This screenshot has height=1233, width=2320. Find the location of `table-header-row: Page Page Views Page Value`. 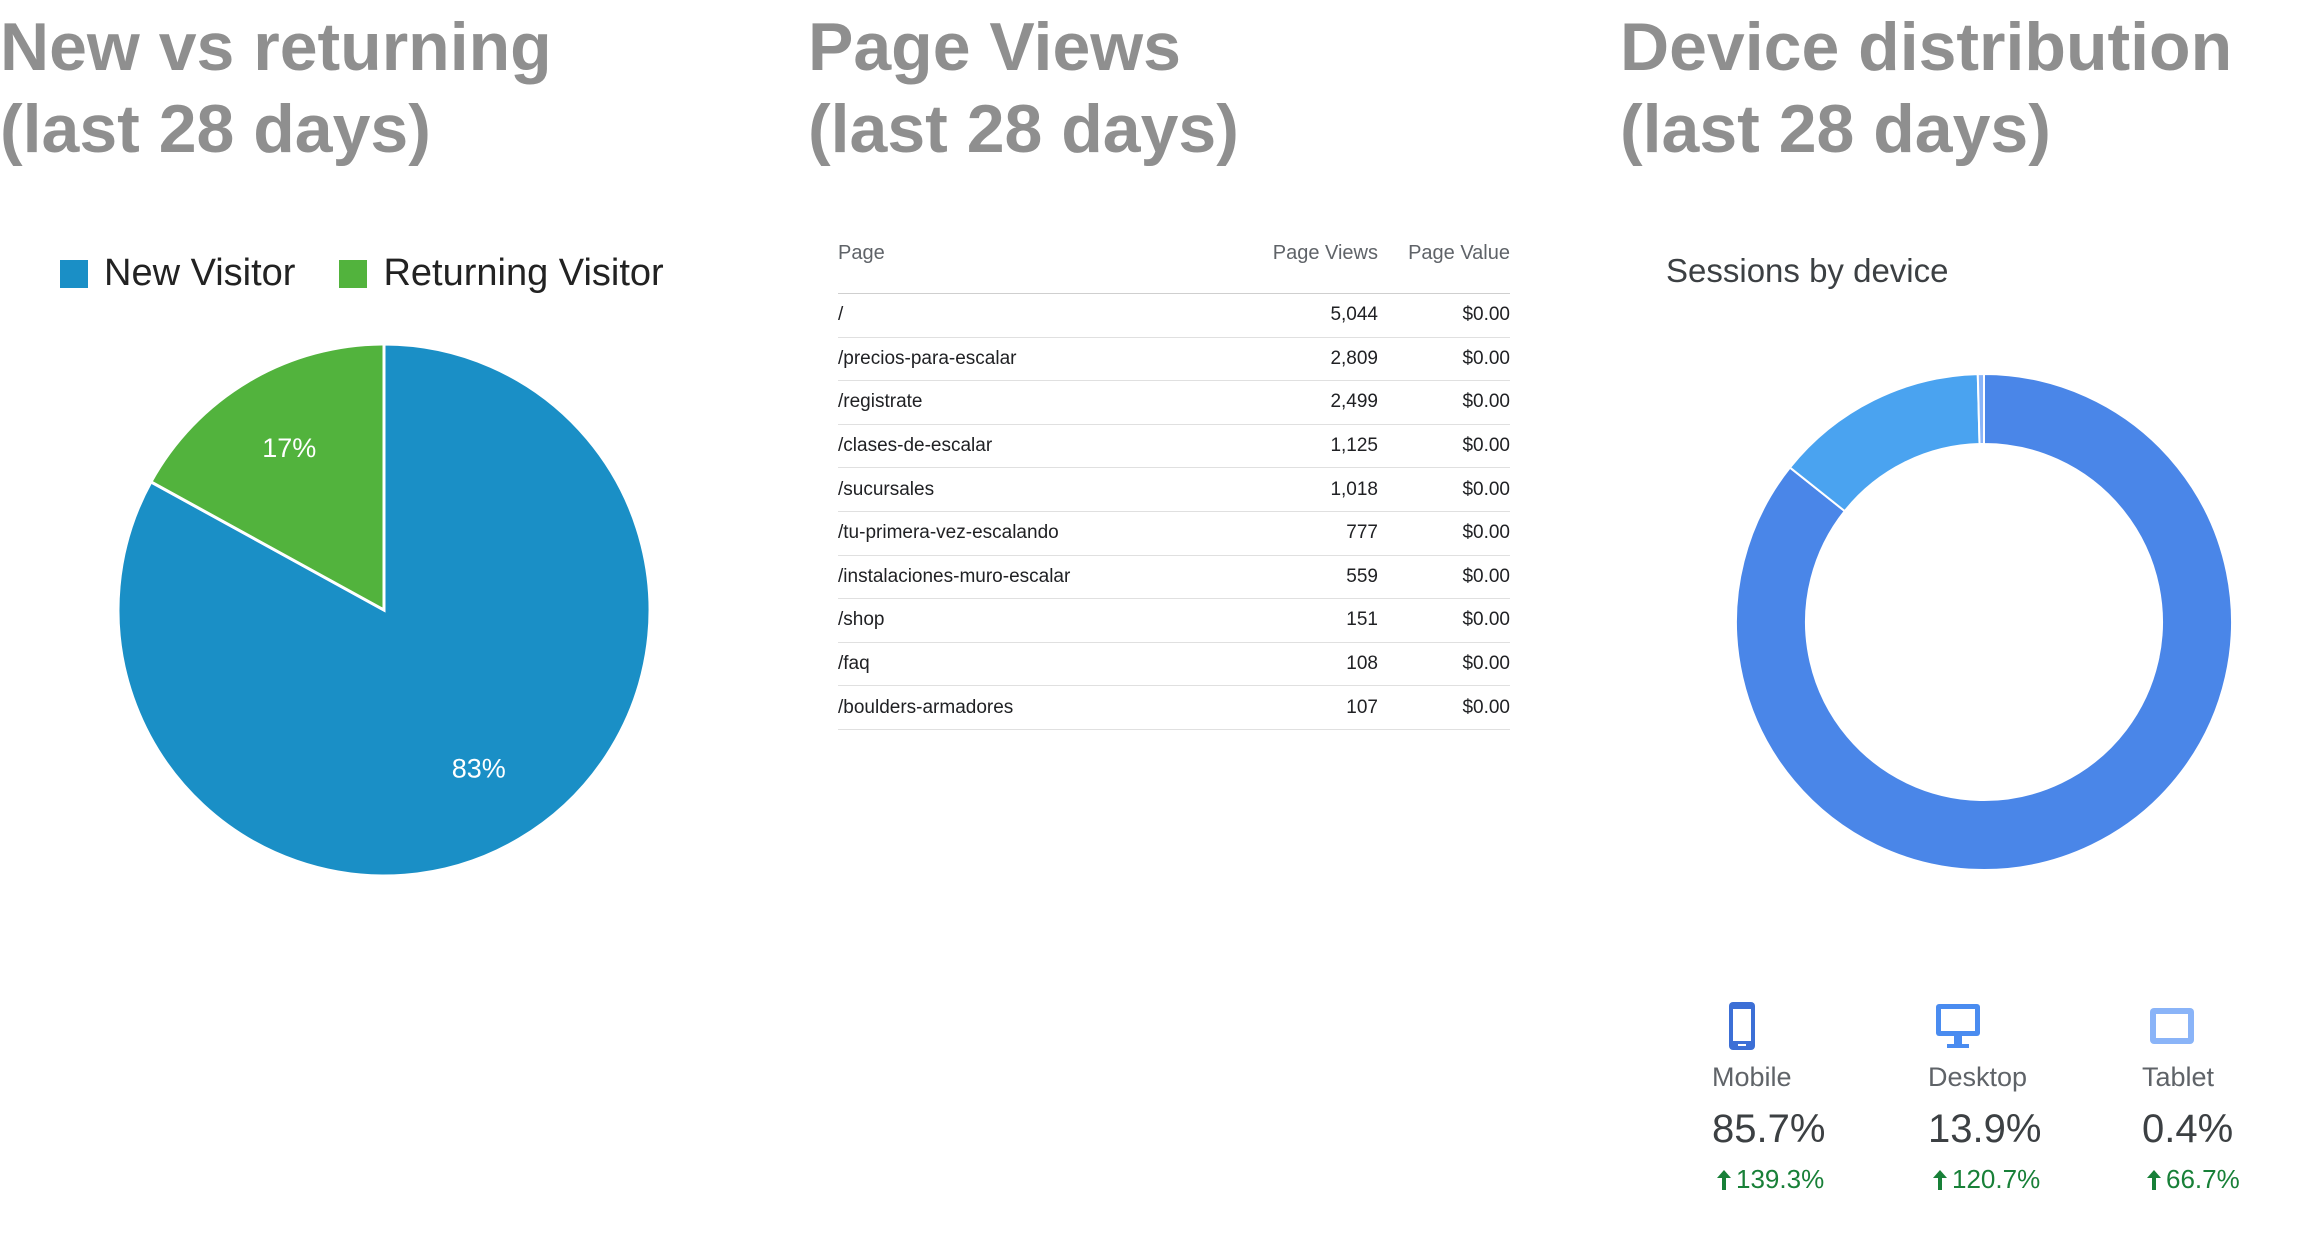

table-header-row: Page Page Views Page Value is located at coordinates (1174, 265).